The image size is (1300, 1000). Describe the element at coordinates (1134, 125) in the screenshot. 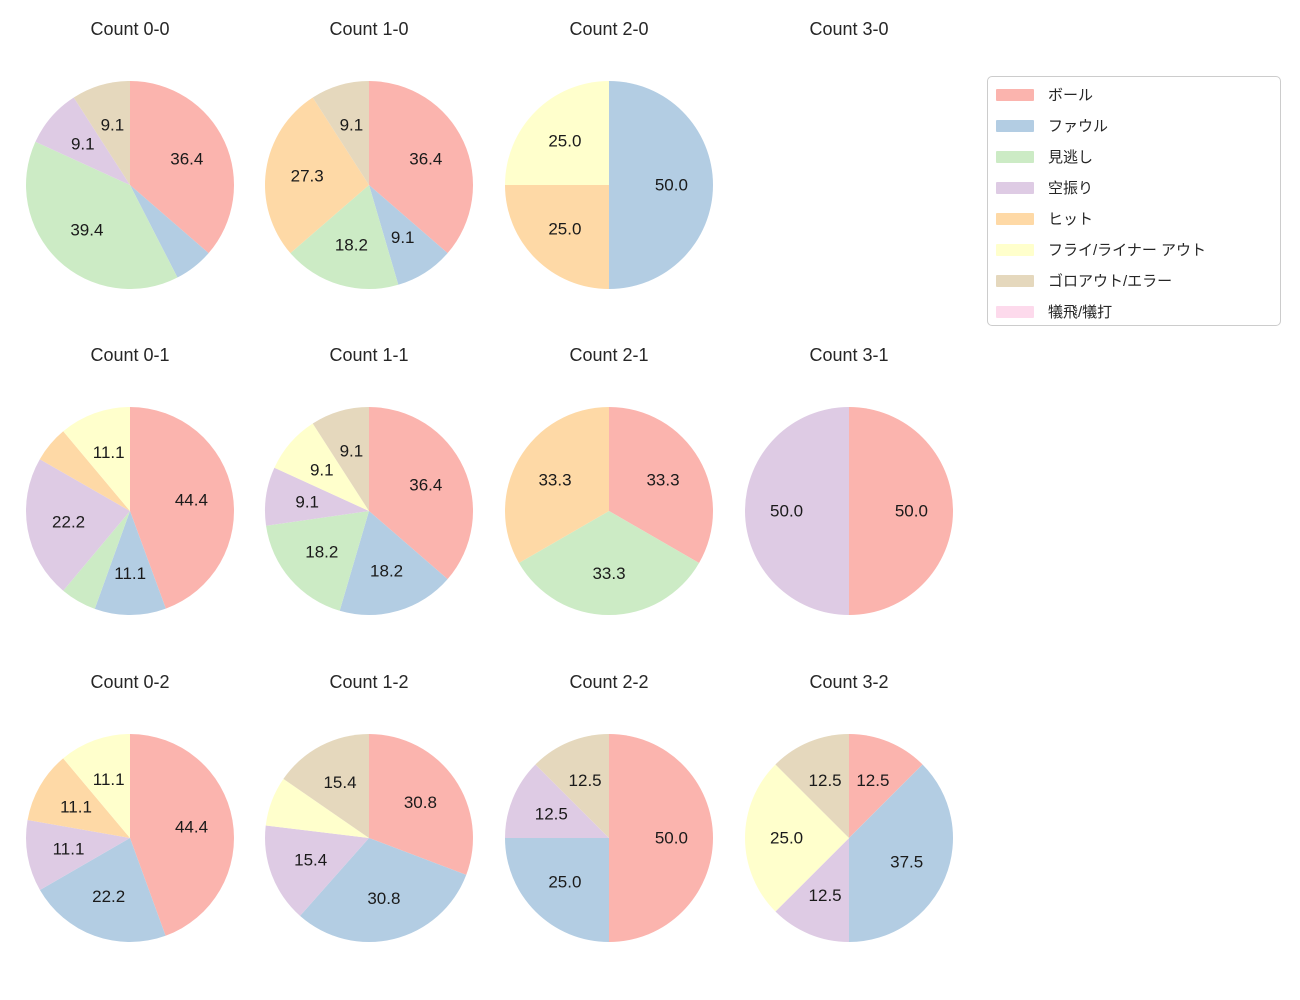

I see `legend-item: ファウル` at that location.